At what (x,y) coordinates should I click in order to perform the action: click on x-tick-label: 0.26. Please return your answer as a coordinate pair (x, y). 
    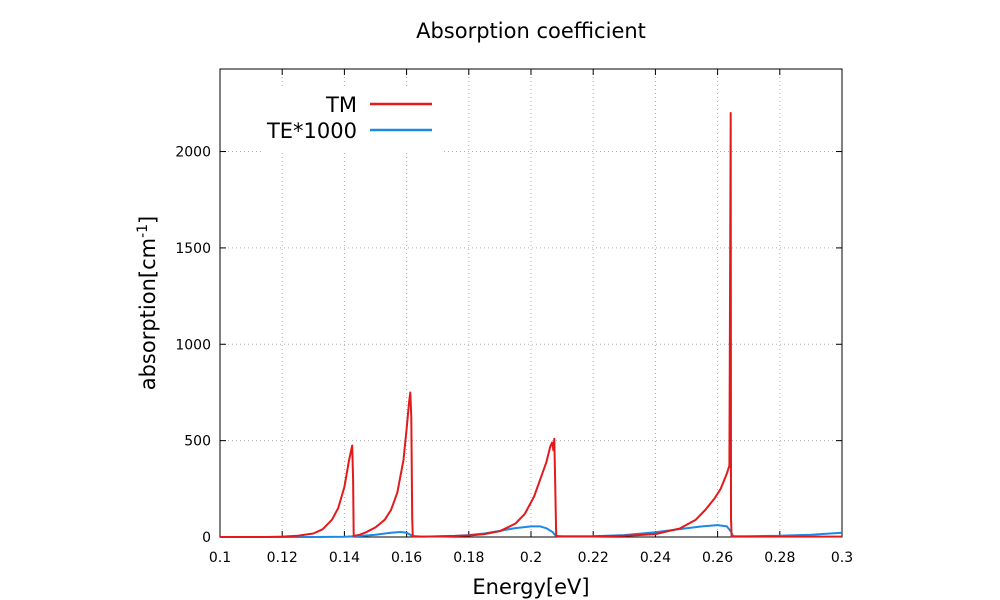
    Looking at the image, I should click on (717, 558).